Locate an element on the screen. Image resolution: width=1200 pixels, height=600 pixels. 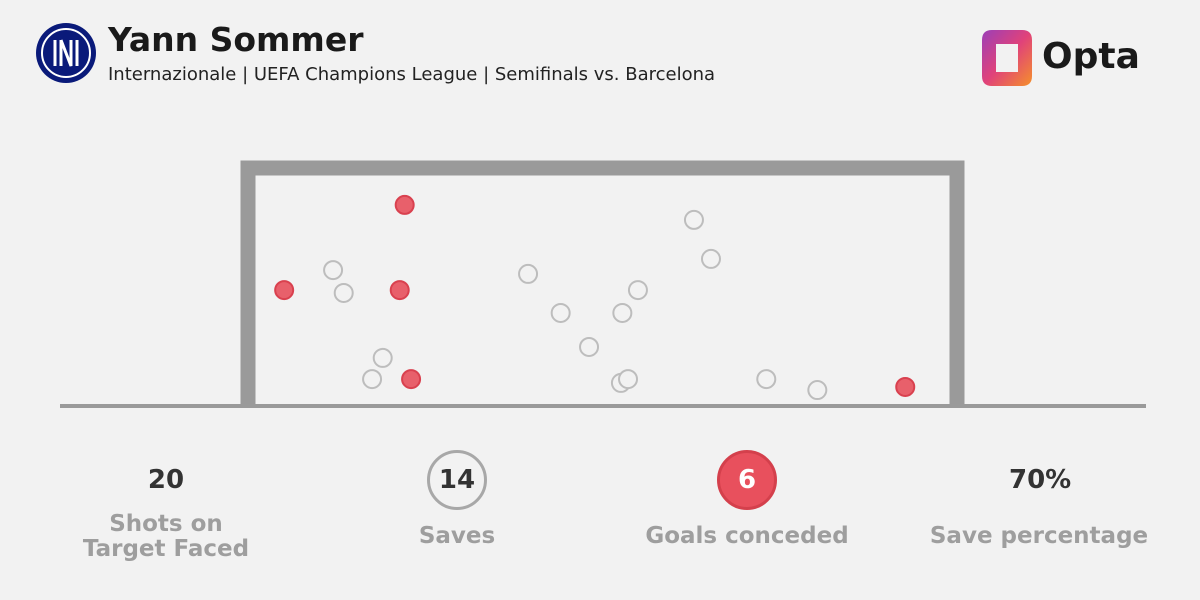
club-badge-ring is located at coordinates (66, 53).